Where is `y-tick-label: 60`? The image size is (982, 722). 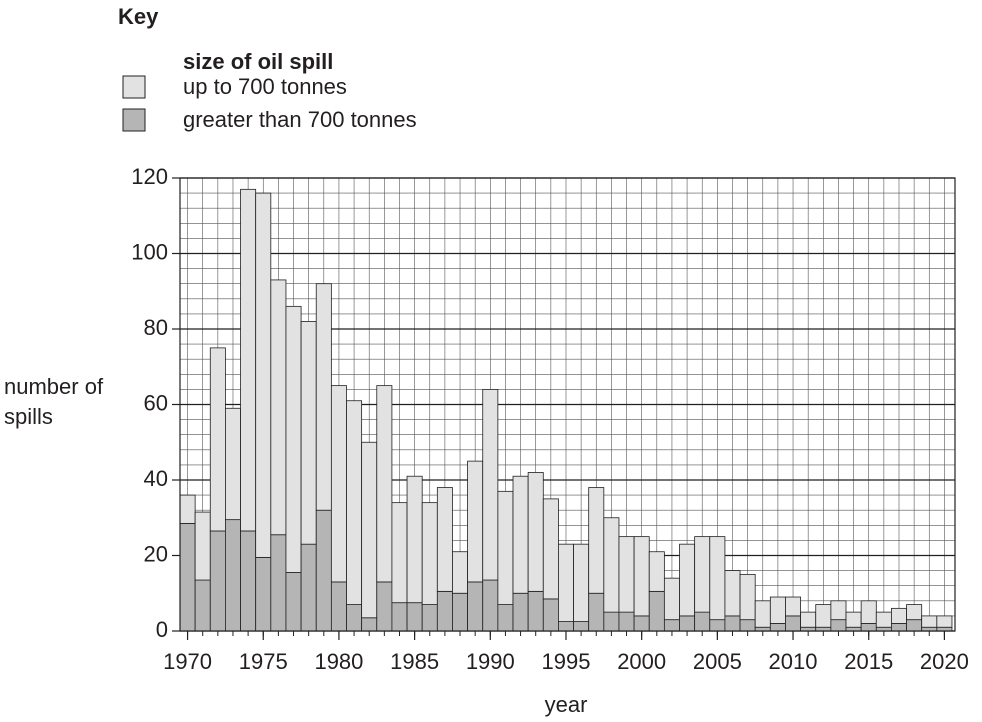 y-tick-label: 60 is located at coordinates (156, 402).